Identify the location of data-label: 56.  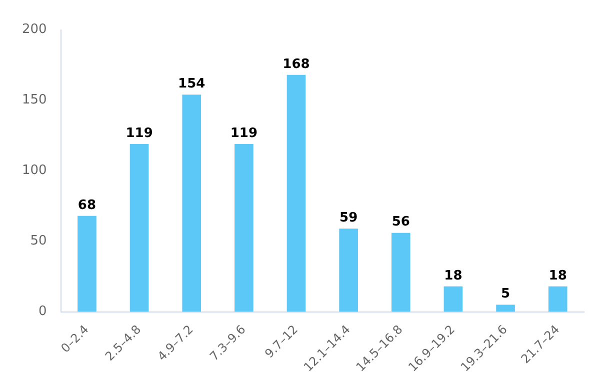
(401, 222).